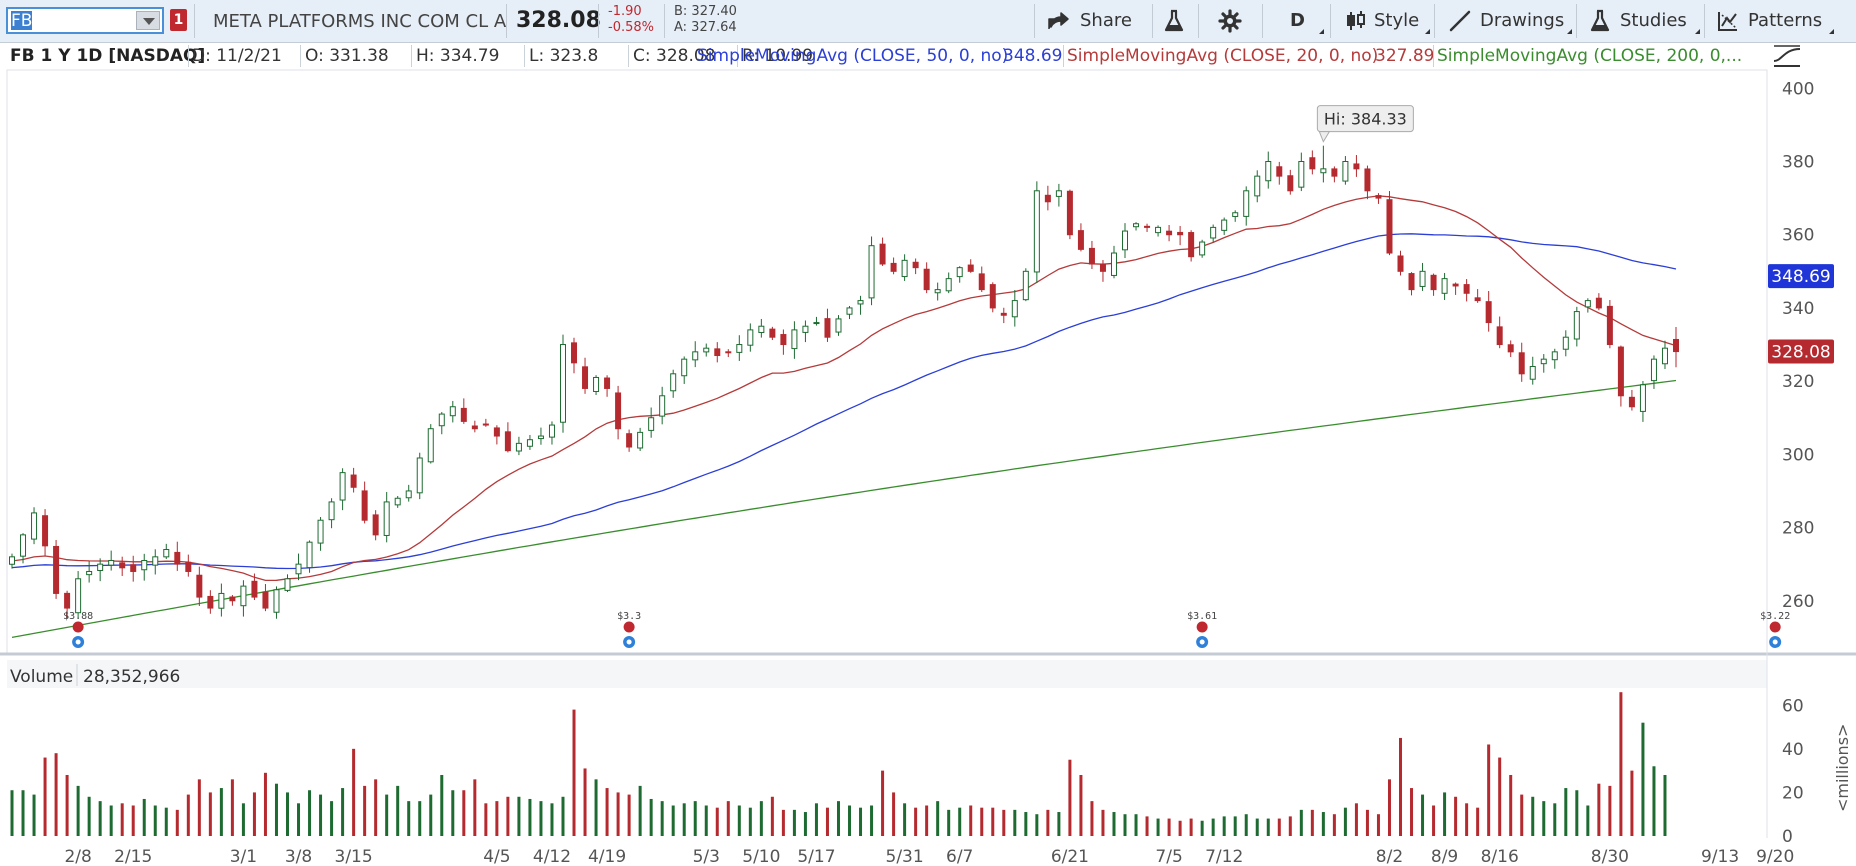 This screenshot has width=1856, height=866. Describe the element at coordinates (1070, 856) in the screenshot. I see `date-tick-label: 6/21` at that location.